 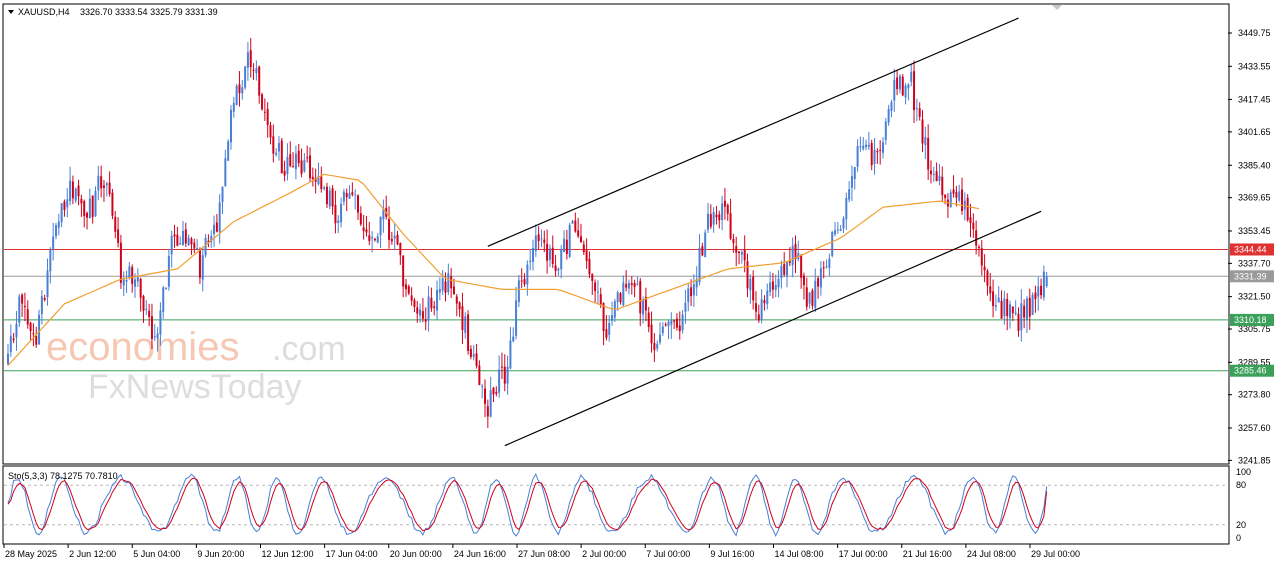 What do you see at coordinates (544, 554) in the screenshot?
I see `time-tick-label: 27 Jun 08:00` at bounding box center [544, 554].